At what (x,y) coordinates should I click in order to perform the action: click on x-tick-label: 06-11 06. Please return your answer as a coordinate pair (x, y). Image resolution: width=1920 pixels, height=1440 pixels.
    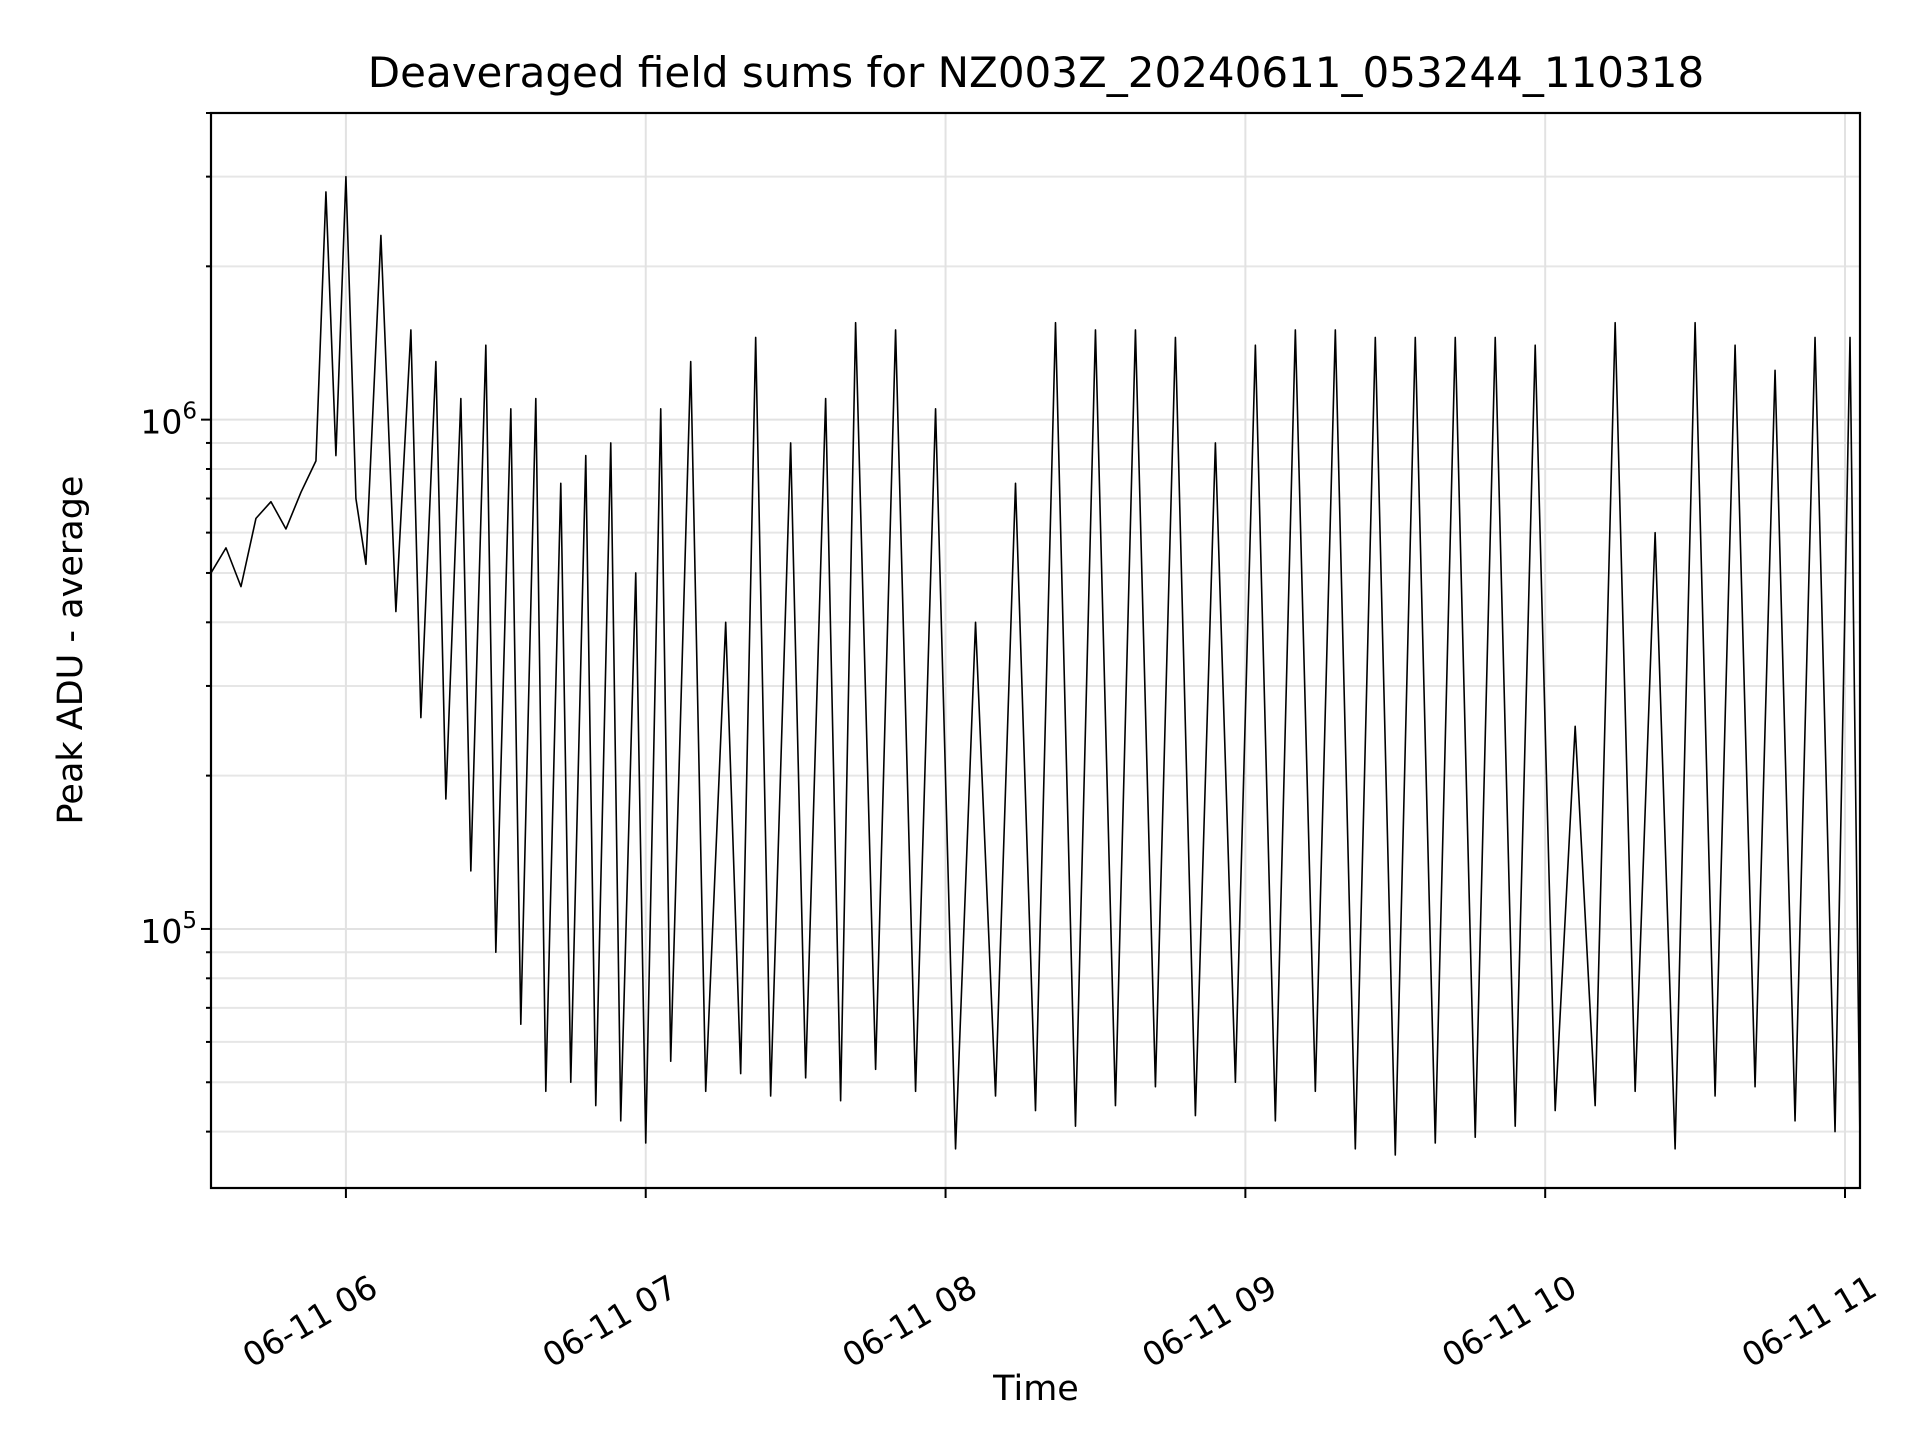
    Looking at the image, I should click on (310, 1321).